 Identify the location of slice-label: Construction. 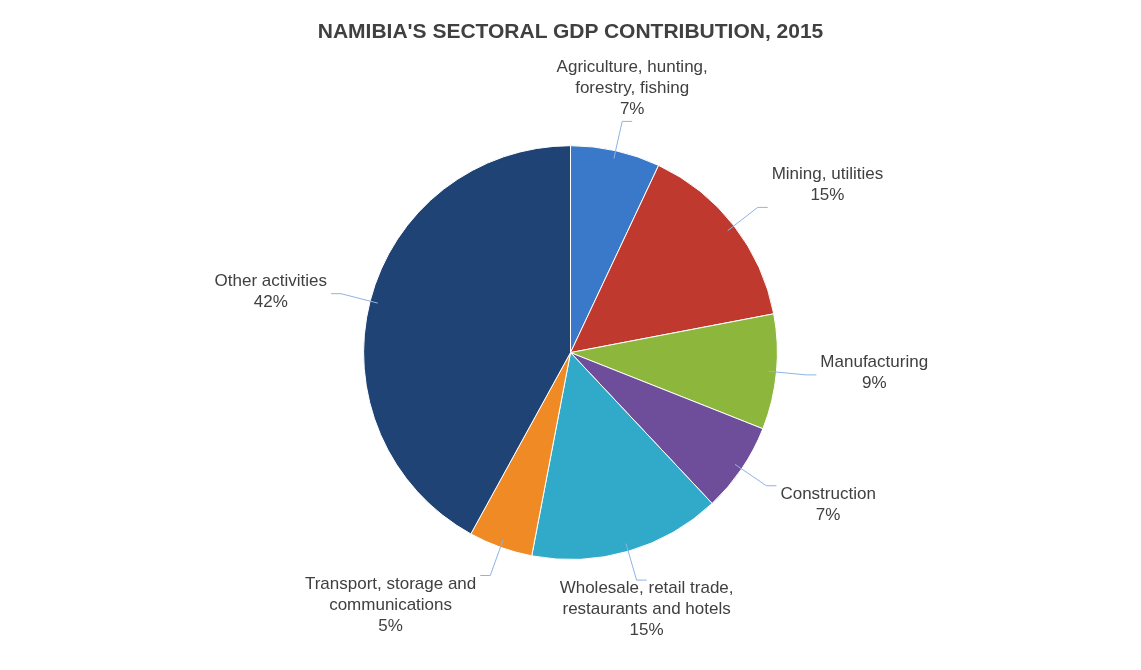
(828, 493).